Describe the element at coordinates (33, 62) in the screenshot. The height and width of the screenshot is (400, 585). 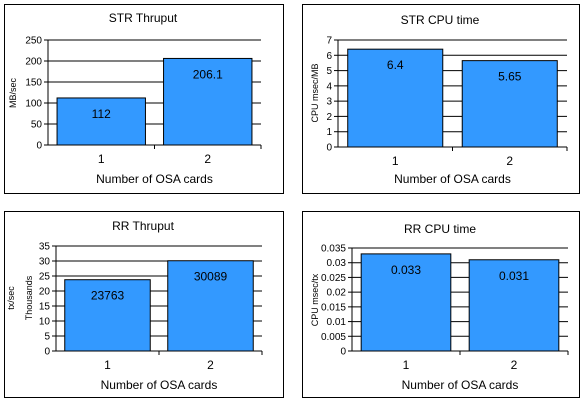
I see `y-tick-label: 200` at that location.